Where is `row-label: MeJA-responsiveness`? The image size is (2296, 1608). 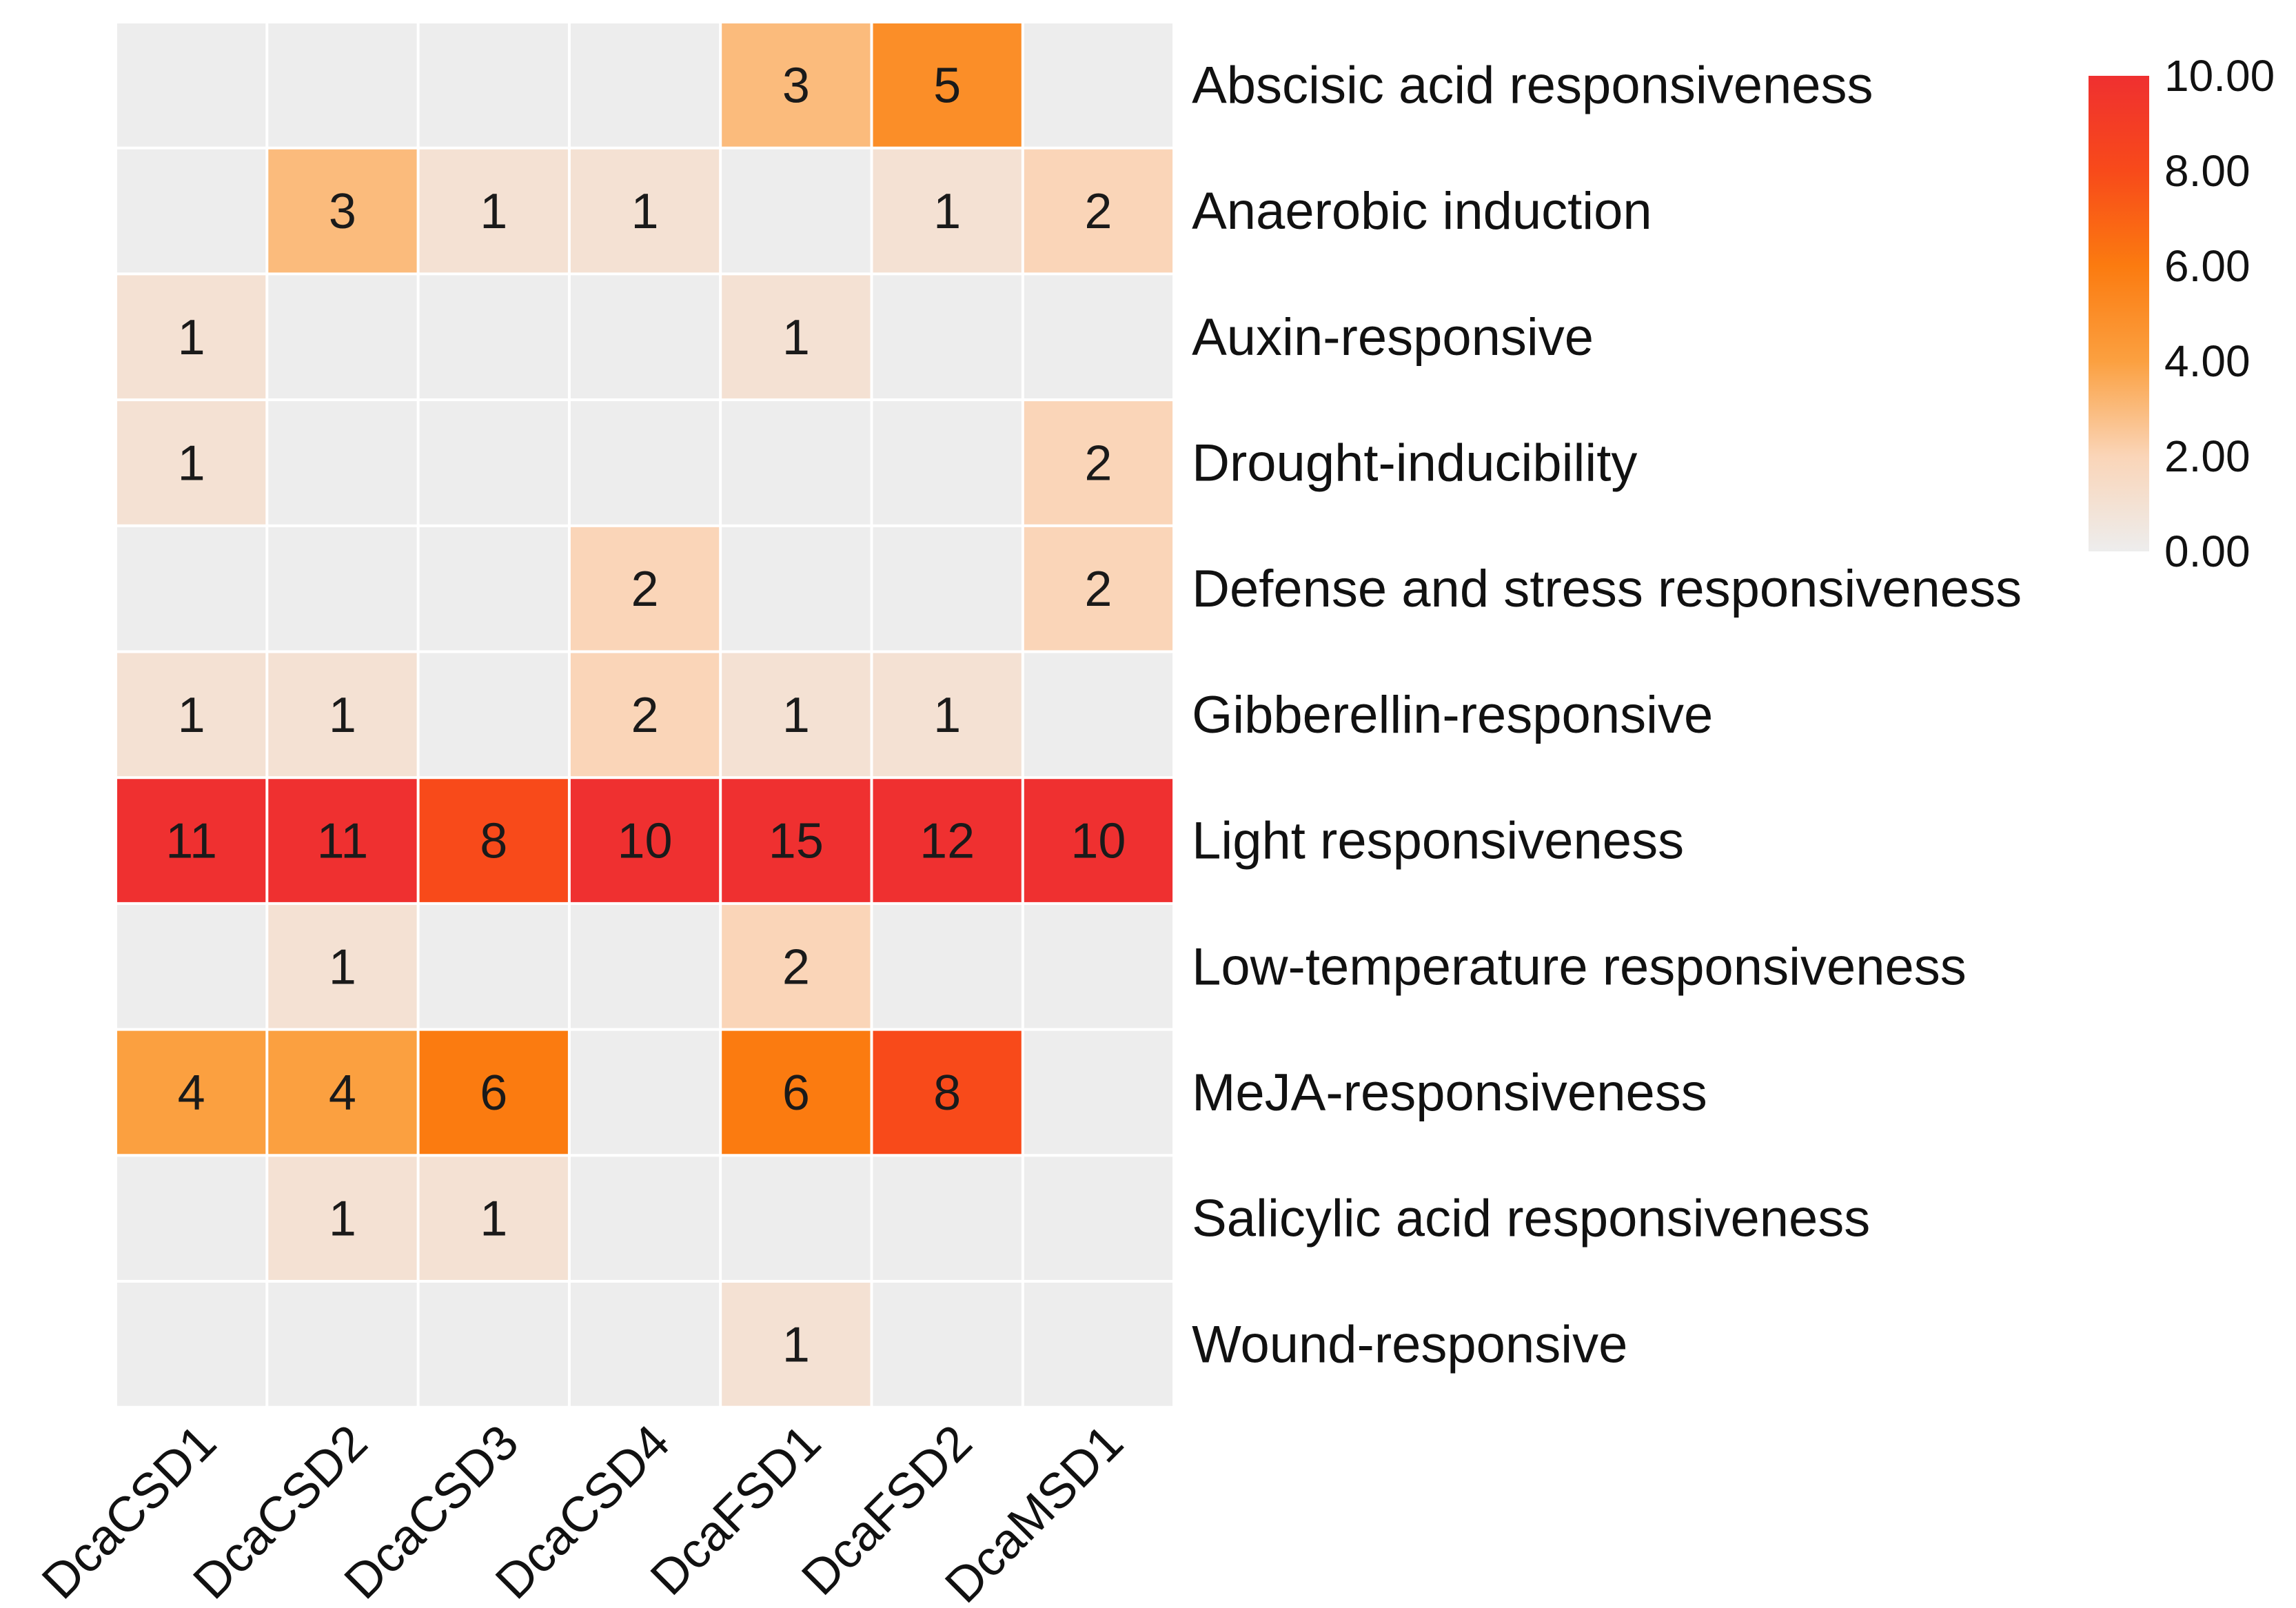
row-label: MeJA-responsiveness is located at coordinates (1449, 1092).